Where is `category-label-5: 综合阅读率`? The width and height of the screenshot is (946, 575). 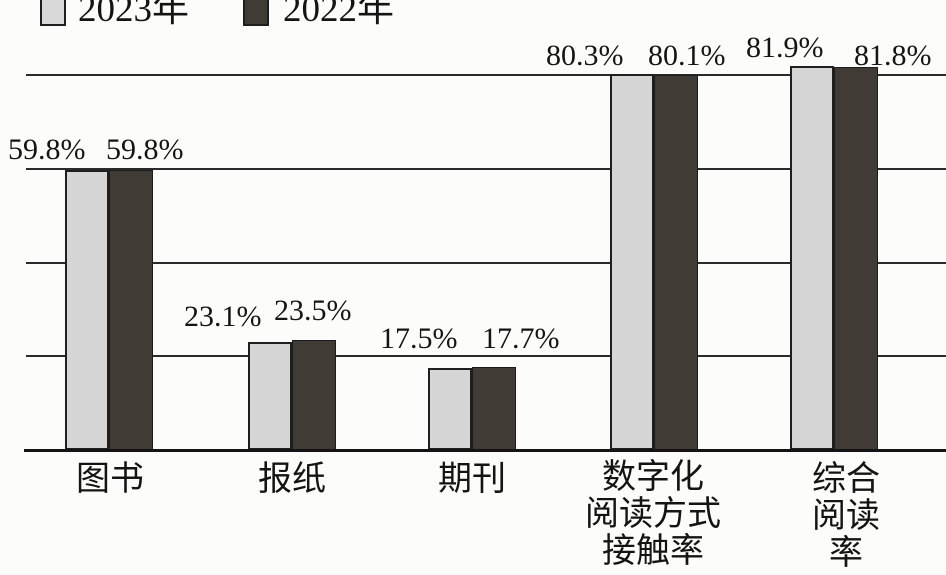
category-label-5: 综合阅读率 is located at coordinates (846, 516).